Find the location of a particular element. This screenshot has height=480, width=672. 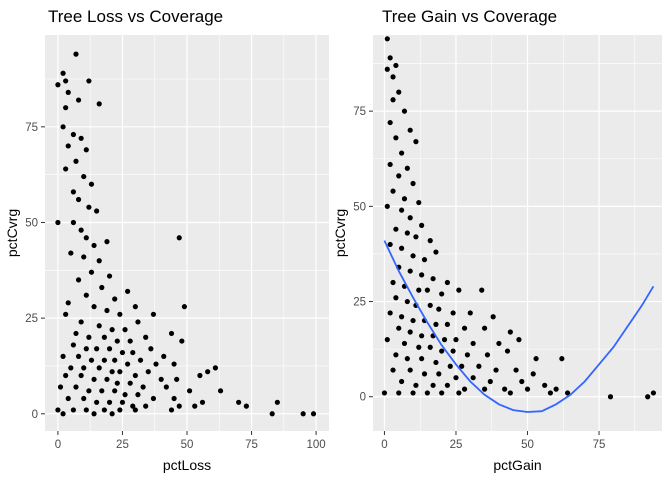

y-axis-label: pctCvrg is located at coordinates (12, 233).